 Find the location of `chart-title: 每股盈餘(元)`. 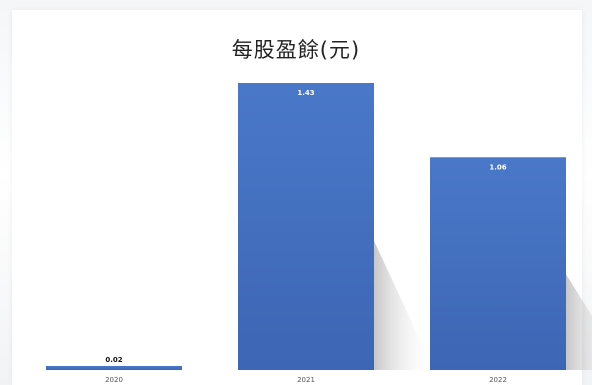

chart-title: 每股盈餘(元) is located at coordinates (296, 50).